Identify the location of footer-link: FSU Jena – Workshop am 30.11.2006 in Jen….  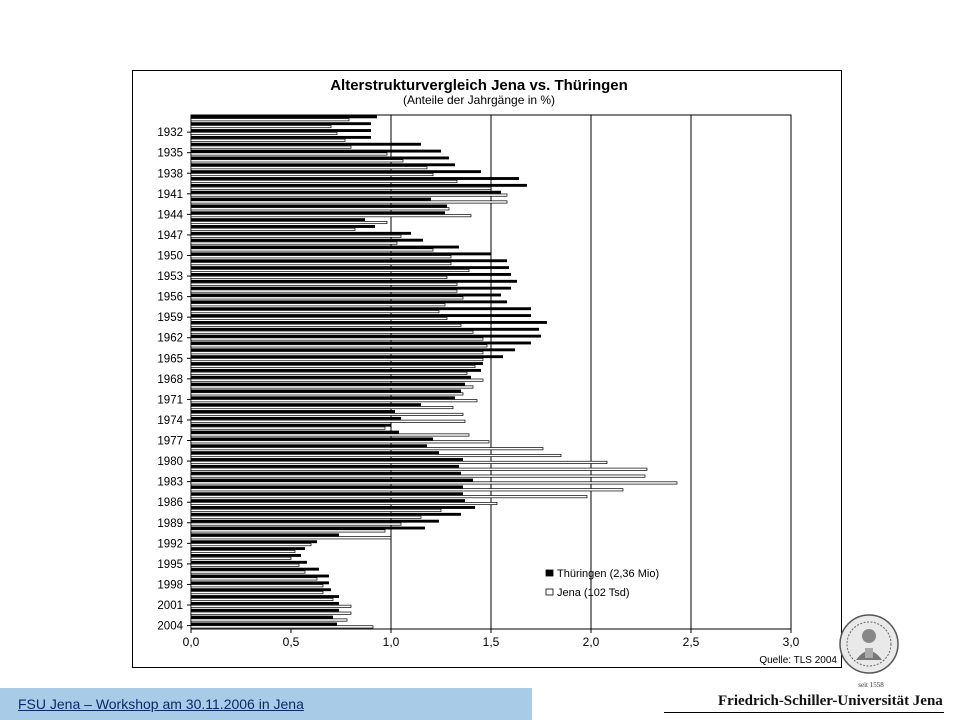
(161, 704).